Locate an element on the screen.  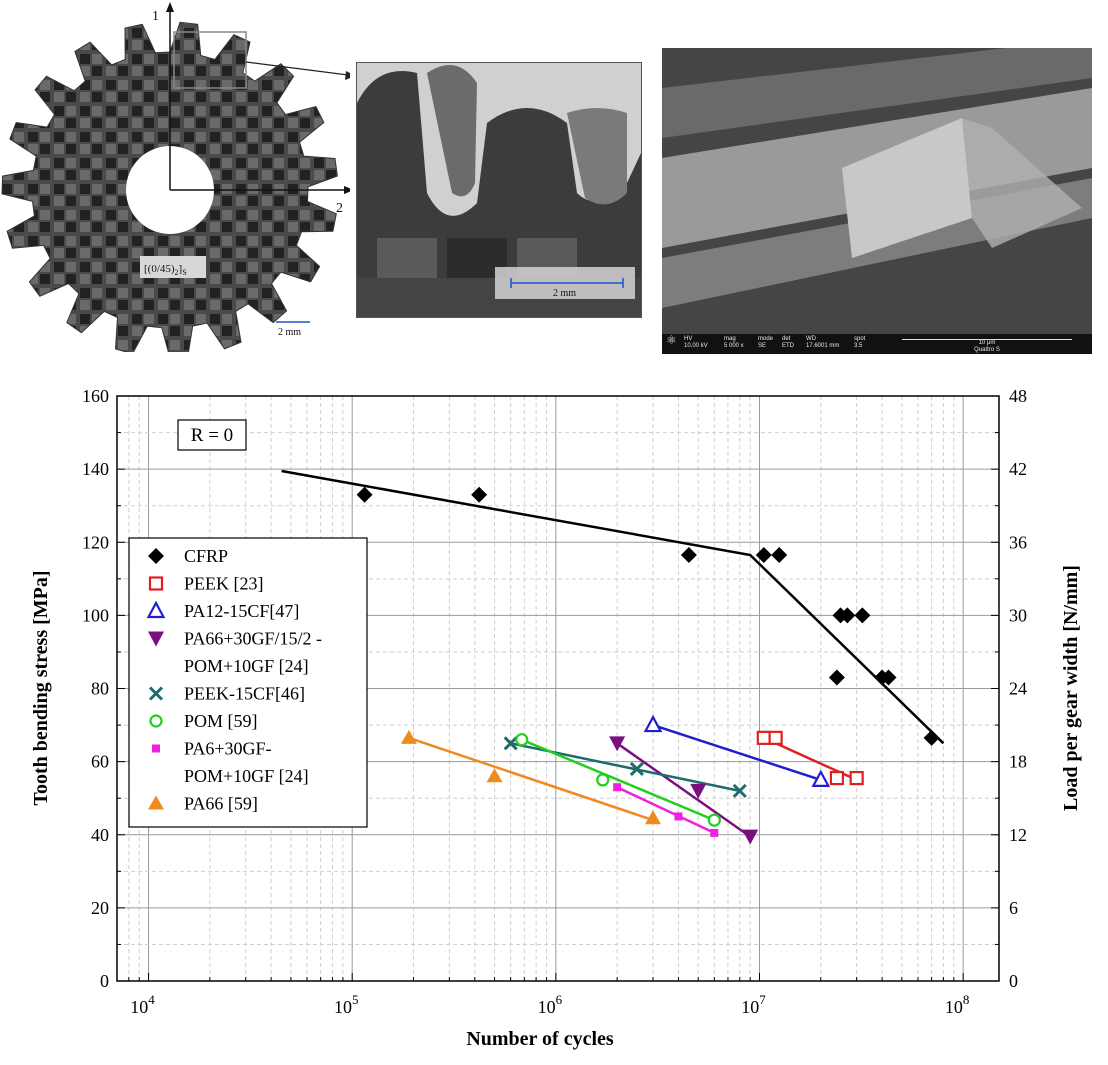
y-tick-label: 0 is located at coordinates (104, 981).